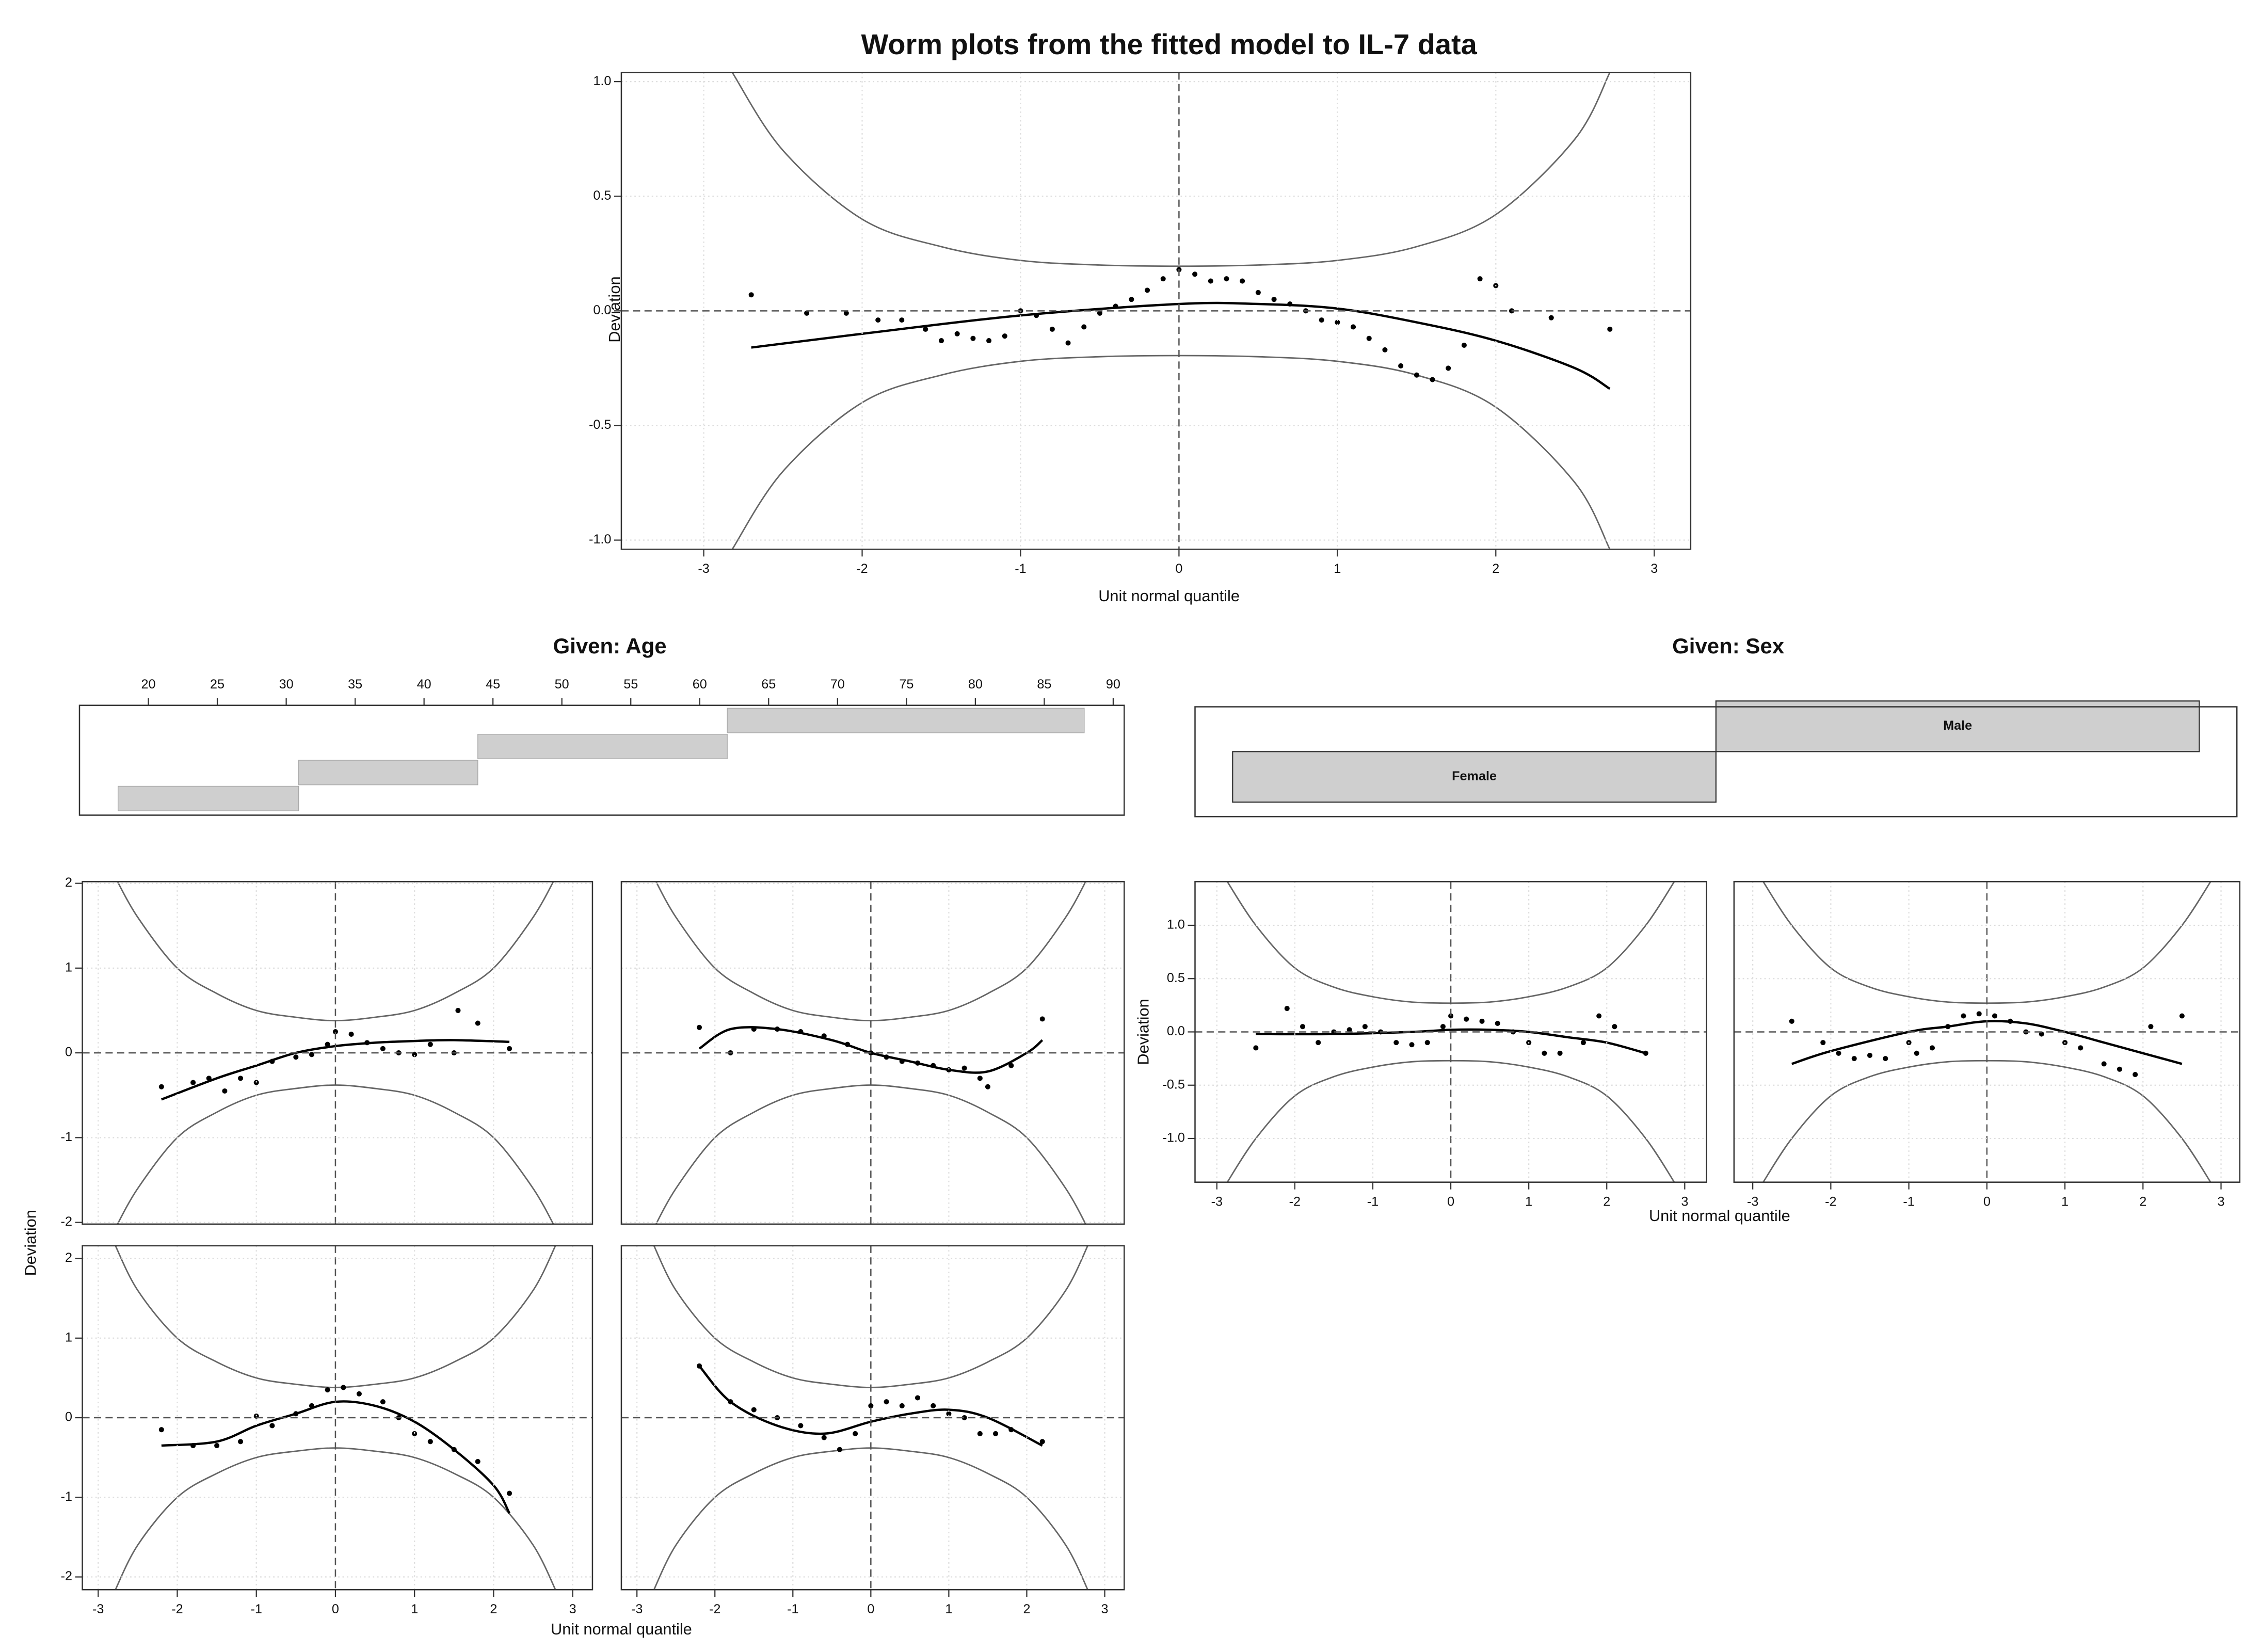 The height and width of the screenshot is (1652, 2260). What do you see at coordinates (1143, 1032) in the screenshot?
I see `sex-y-label: Deviation` at bounding box center [1143, 1032].